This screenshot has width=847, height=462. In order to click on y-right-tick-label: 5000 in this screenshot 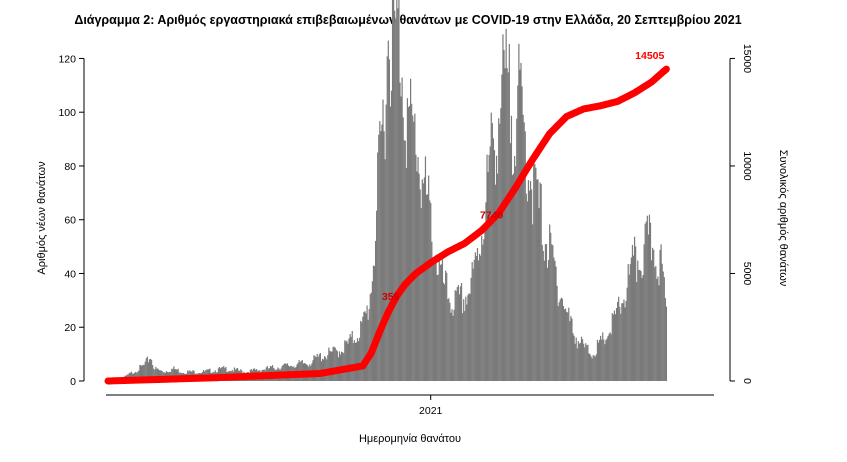, I will do `click(747, 274)`.